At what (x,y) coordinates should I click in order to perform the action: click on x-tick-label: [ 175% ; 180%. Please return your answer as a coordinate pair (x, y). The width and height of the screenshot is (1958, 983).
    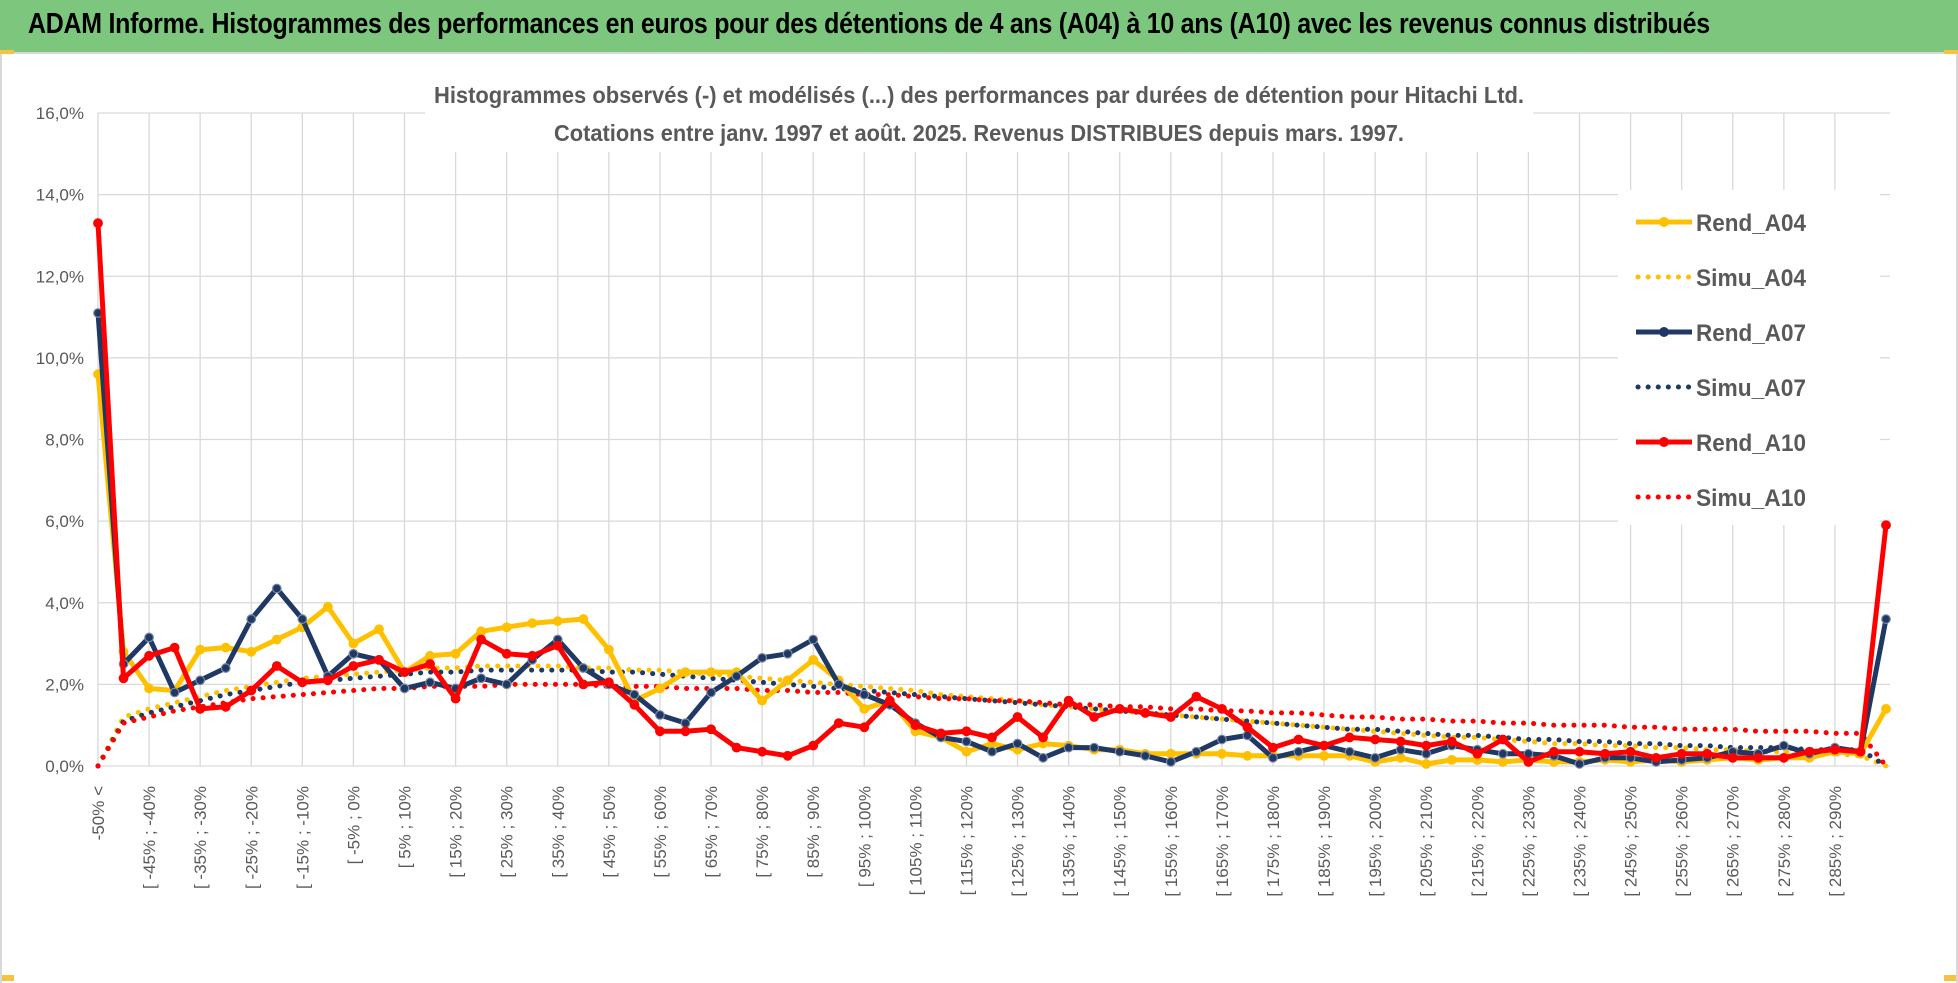
    Looking at the image, I should click on (1273, 841).